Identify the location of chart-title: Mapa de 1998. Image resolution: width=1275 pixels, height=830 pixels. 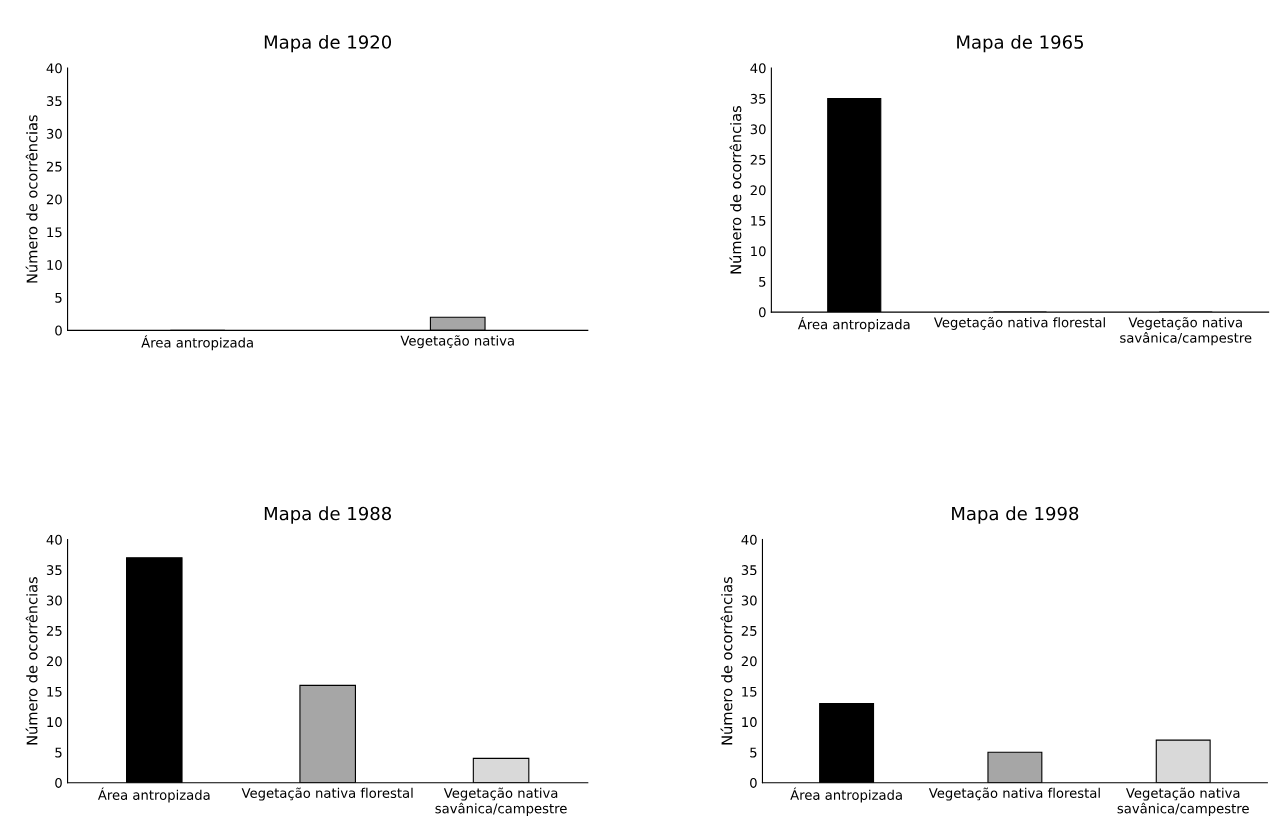
(1015, 515).